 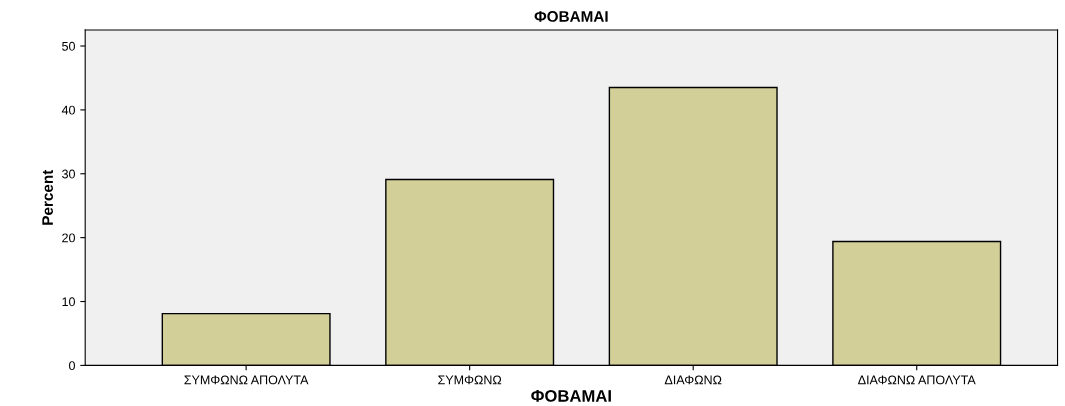 What do you see at coordinates (571, 16) in the screenshot?
I see `chart-title: ΦΟΒΑΜΑΙ` at bounding box center [571, 16].